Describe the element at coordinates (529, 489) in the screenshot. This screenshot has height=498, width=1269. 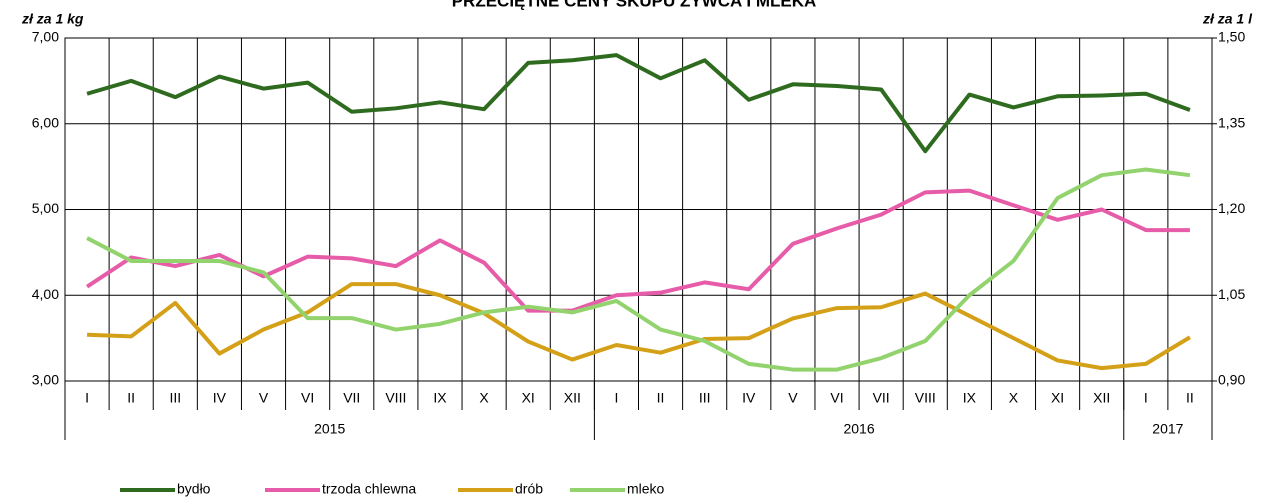
I see `legend-label: drób` at that location.